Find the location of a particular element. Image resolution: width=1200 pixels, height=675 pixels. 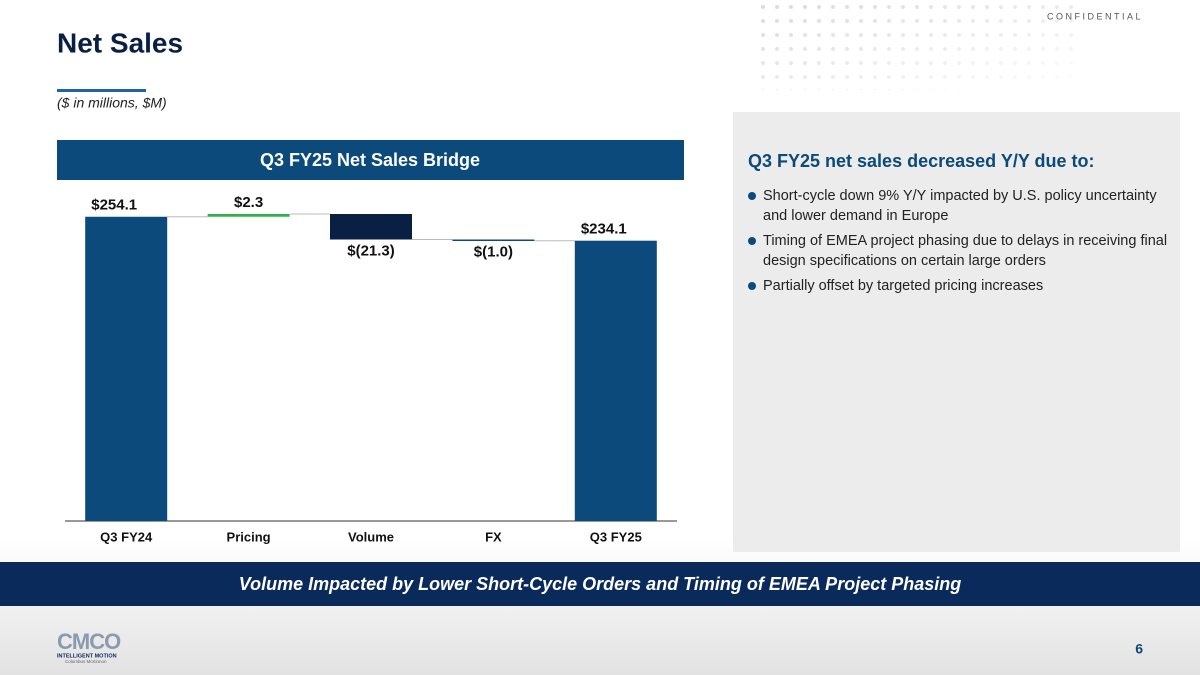

x-tick-label: Q3 FY25 is located at coordinates (616, 536).